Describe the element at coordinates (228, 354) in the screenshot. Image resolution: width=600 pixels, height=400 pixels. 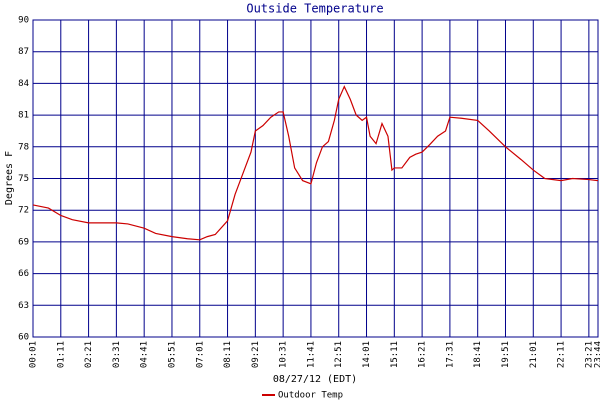
I see `x-tick-label: 08:11` at that location.